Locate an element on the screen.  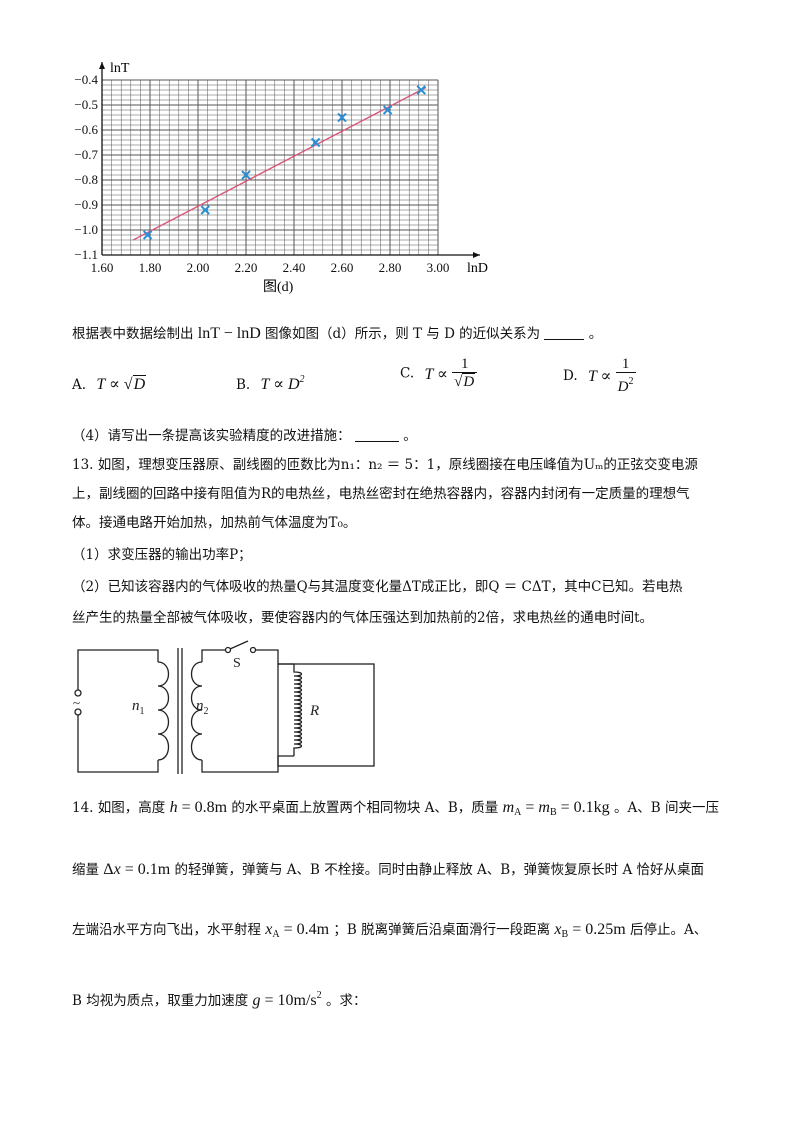
source-symbol: ~ is located at coordinates (76, 702).